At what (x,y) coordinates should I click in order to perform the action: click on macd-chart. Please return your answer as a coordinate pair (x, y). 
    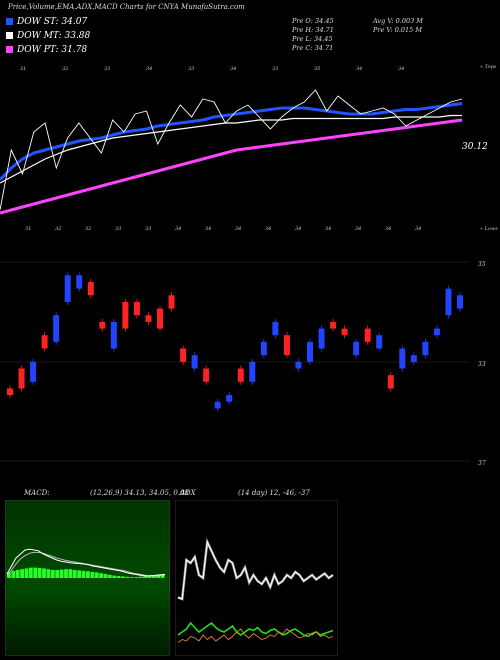
    Looking at the image, I should click on (87, 578).